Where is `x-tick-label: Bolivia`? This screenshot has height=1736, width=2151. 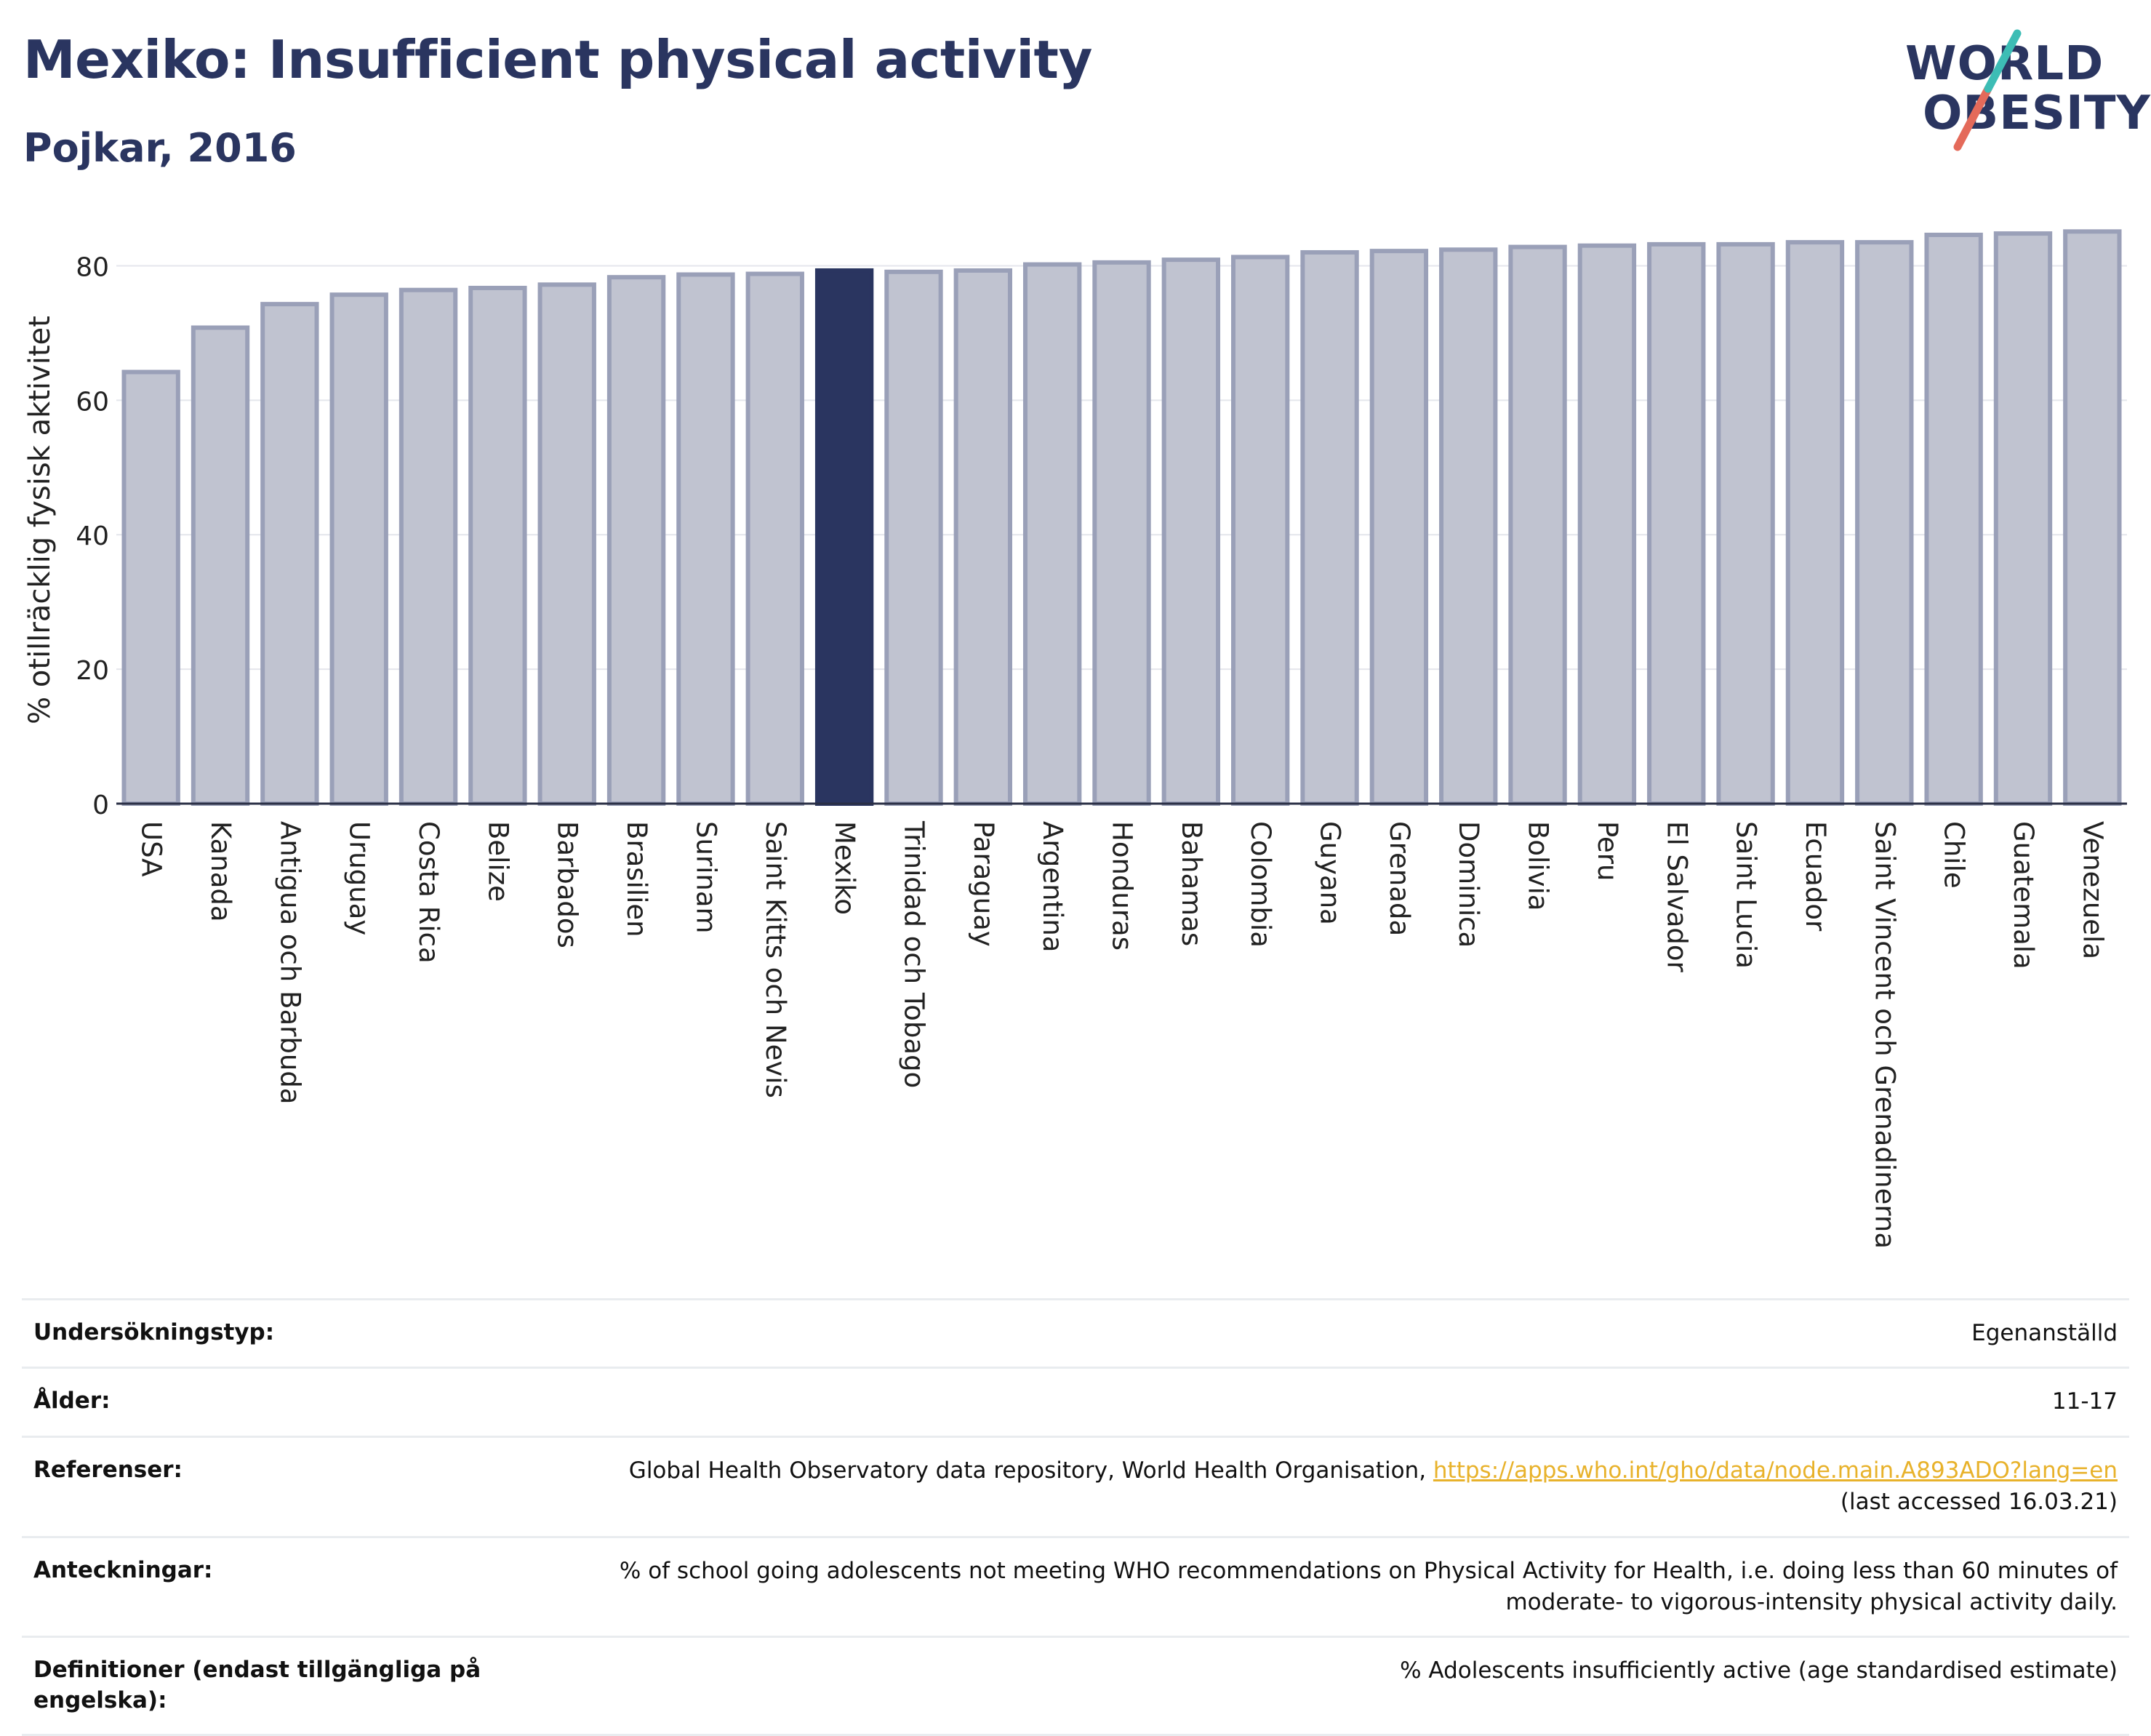 x-tick-label: Bolivia is located at coordinates (1538, 866).